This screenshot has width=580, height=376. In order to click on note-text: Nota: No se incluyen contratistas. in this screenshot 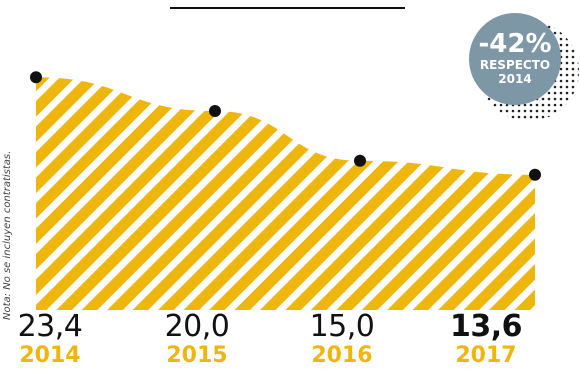, I will do `click(7, 235)`.